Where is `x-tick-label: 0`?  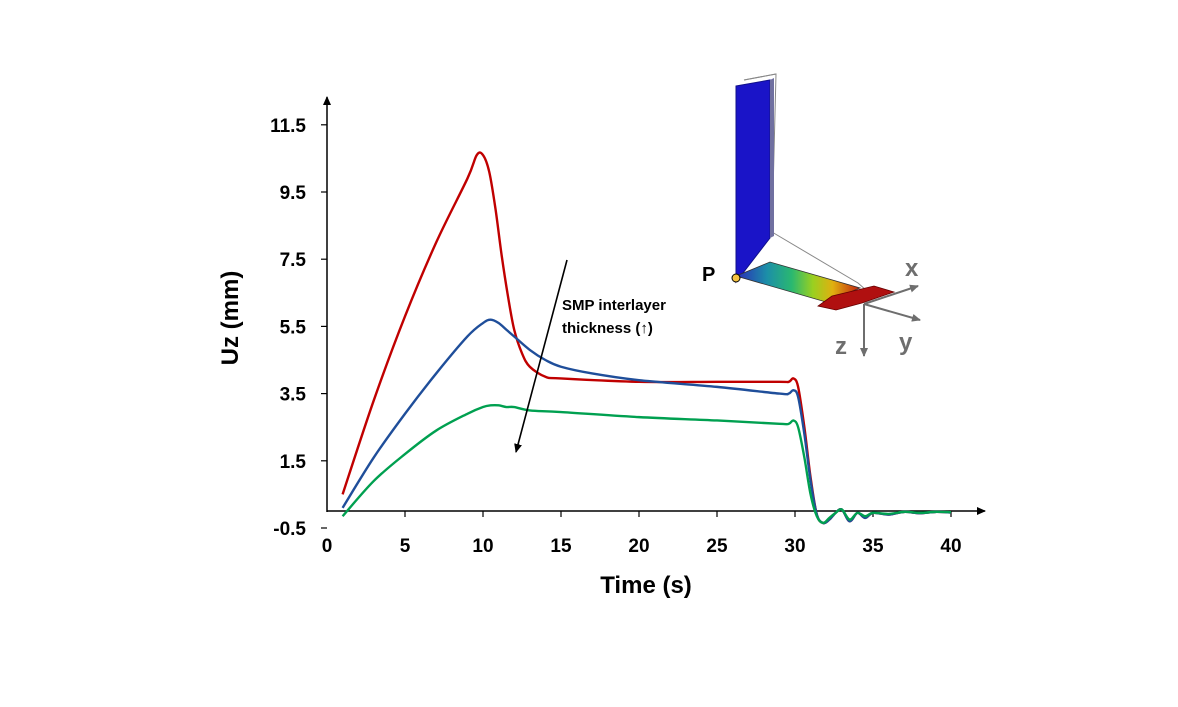
x-tick-label: 0 is located at coordinates (327, 546).